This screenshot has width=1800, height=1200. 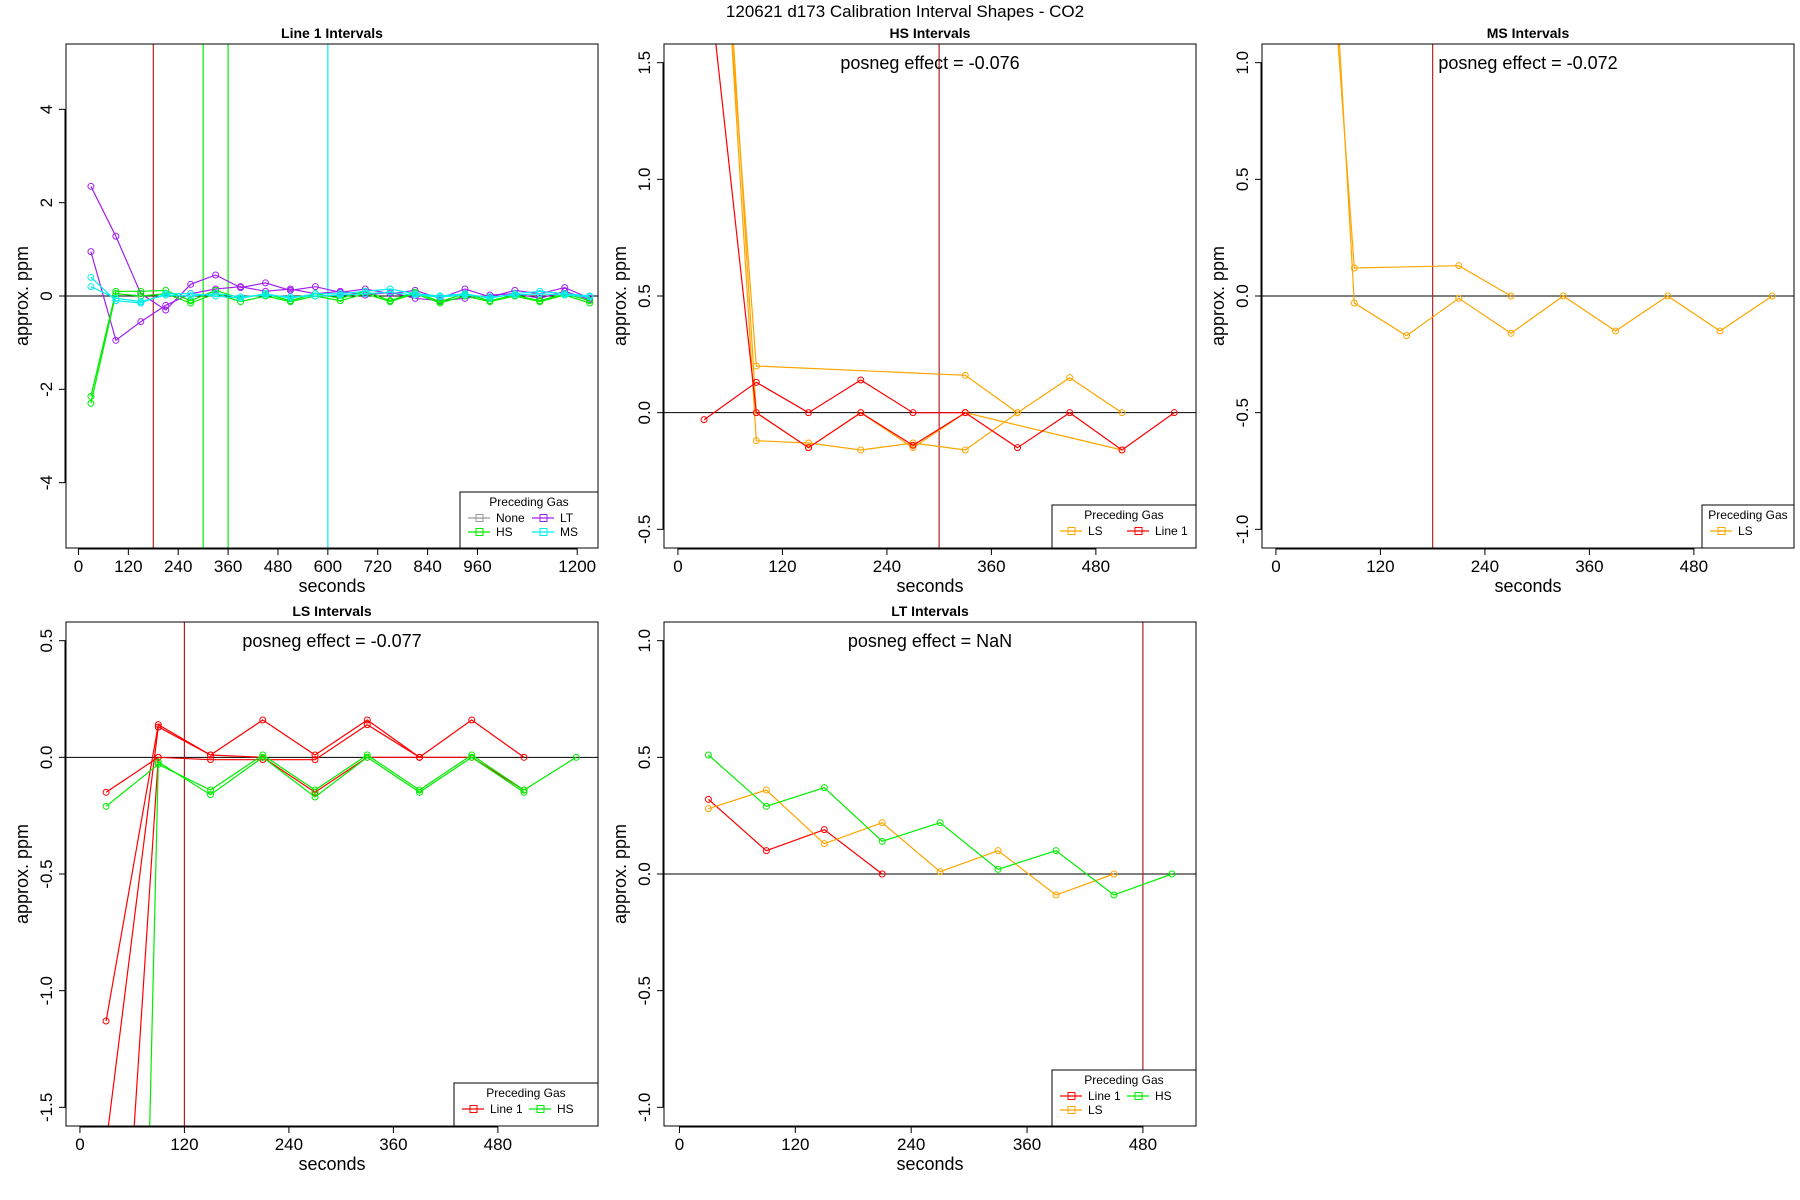 I want to click on legend-entry: HS, so click(x=1163, y=1096).